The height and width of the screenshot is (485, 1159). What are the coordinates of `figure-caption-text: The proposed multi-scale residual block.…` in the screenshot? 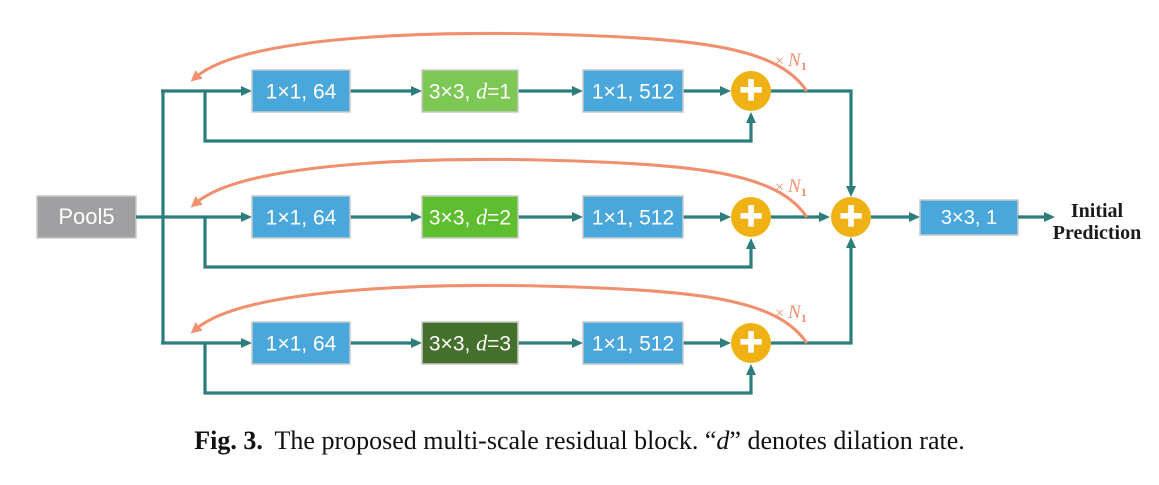 It's located at (495, 440).